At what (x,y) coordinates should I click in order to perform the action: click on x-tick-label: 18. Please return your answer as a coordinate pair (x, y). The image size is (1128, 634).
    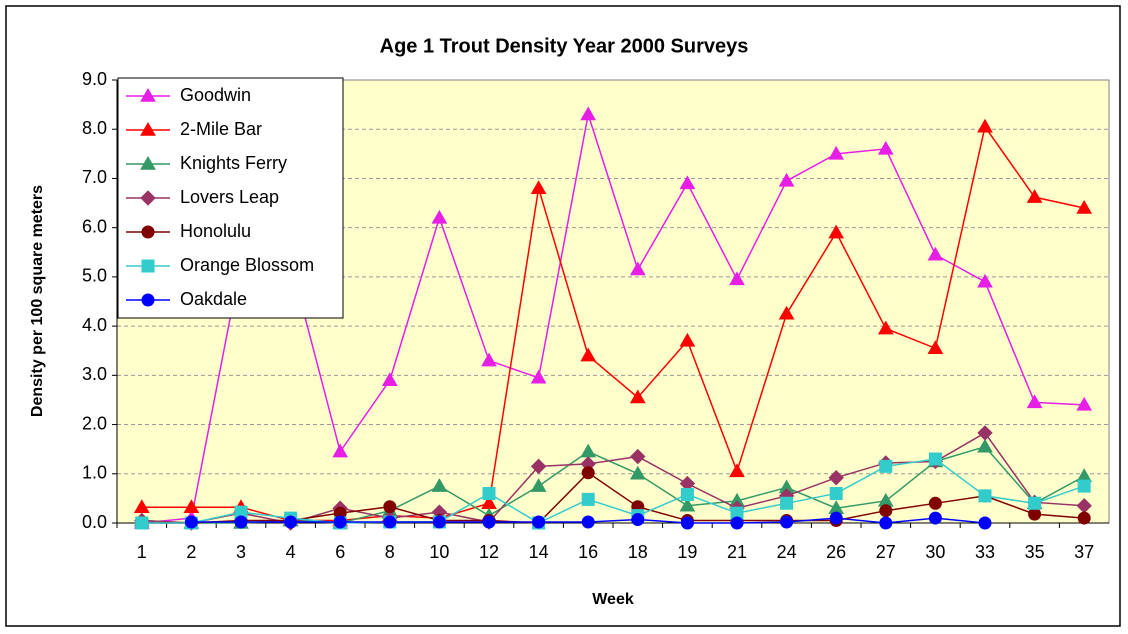
    Looking at the image, I should click on (638, 552).